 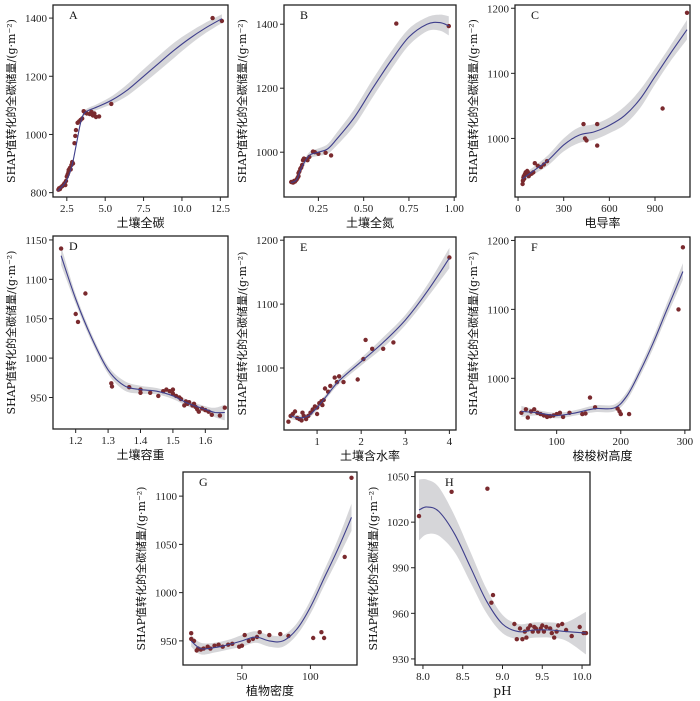 What do you see at coordinates (140, 454) in the screenshot?
I see `x-axis-title: 土壤容重` at bounding box center [140, 454].